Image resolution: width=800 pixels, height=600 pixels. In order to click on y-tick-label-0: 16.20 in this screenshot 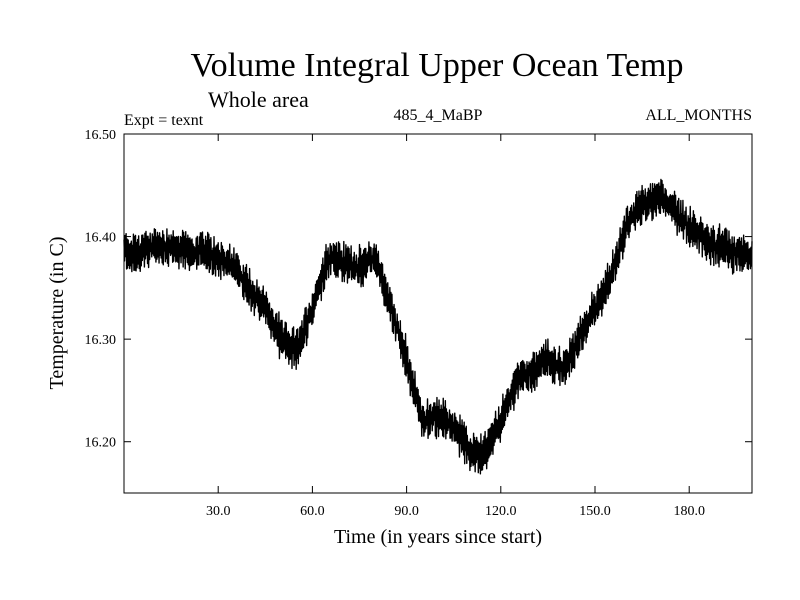, I will do `click(101, 443)`.